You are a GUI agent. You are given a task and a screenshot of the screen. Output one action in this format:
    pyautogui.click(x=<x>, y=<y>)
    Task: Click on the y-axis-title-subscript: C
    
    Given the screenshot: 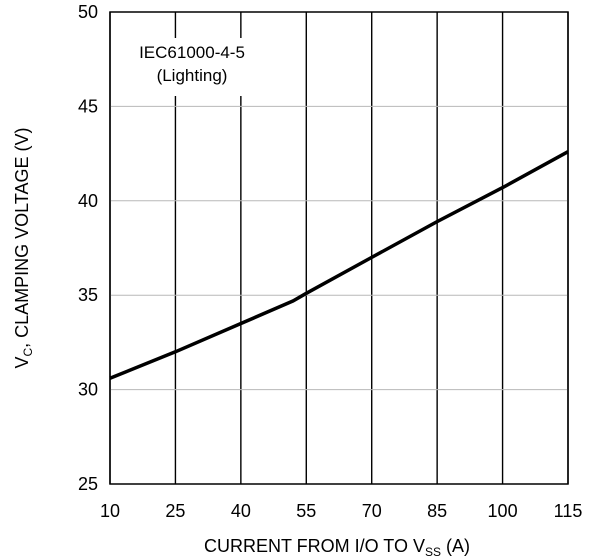 What is the action you would take?
    pyautogui.click(x=28, y=352)
    